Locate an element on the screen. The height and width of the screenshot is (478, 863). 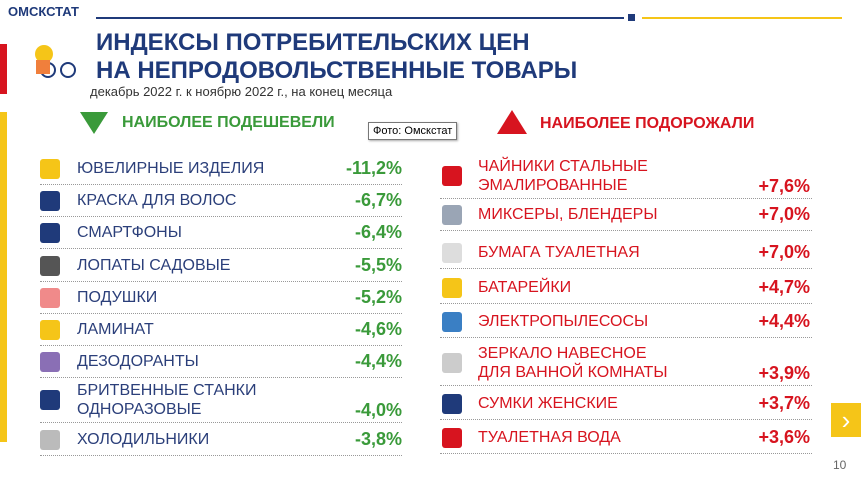
item-label: ДЕЗОДОРАНТЫ is located at coordinates (138, 361).